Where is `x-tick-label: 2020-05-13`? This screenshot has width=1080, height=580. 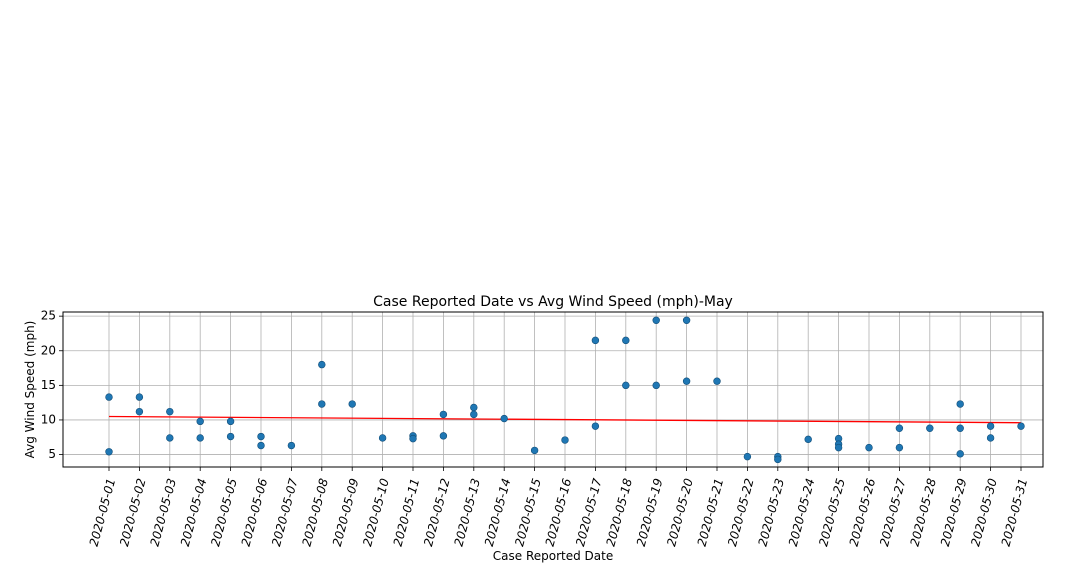 x-tick-label: 2020-05-13 is located at coordinates (467, 512).